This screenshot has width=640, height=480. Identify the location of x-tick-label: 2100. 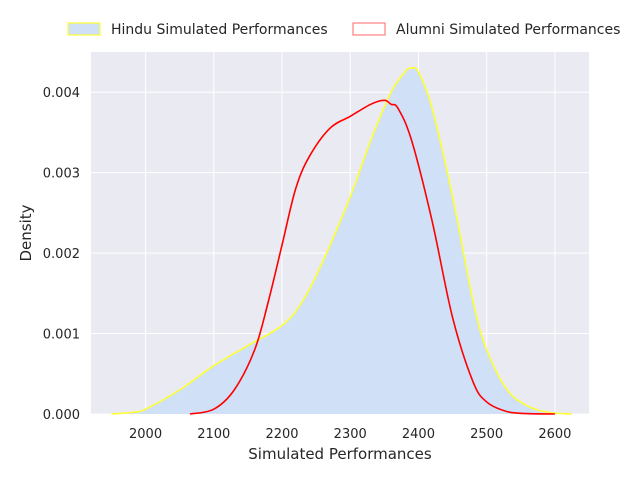
(213, 434).